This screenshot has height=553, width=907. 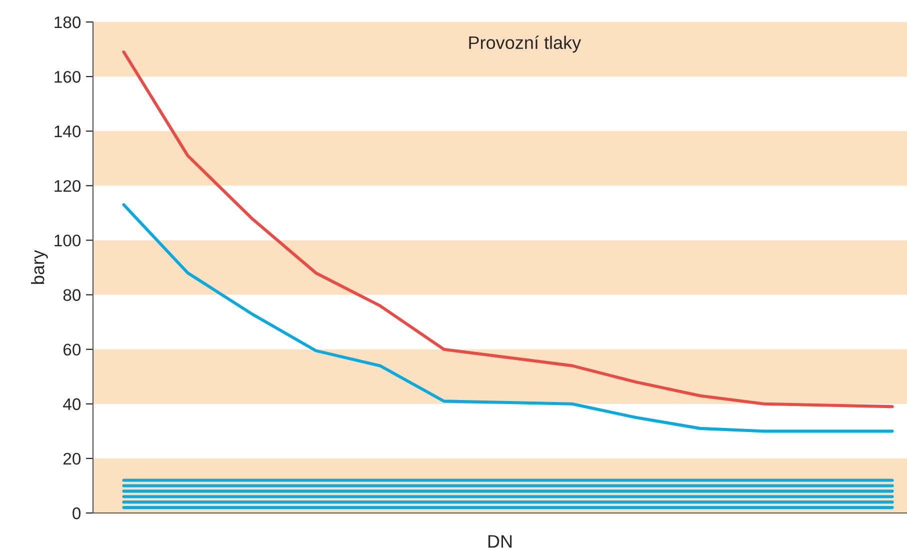 I want to click on y-tick-label: 160, so click(x=67, y=76).